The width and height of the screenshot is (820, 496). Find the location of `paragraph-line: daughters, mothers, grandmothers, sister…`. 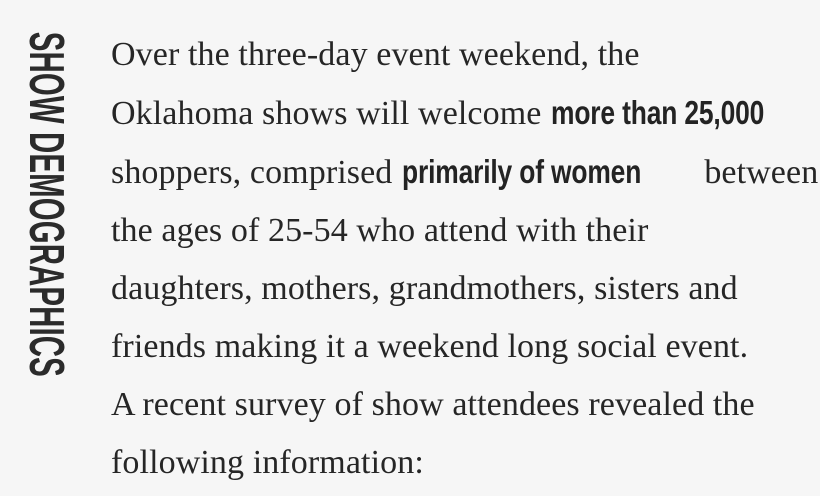

paragraph-line: daughters, mothers, grandmothers, sister… is located at coordinates (465, 289).